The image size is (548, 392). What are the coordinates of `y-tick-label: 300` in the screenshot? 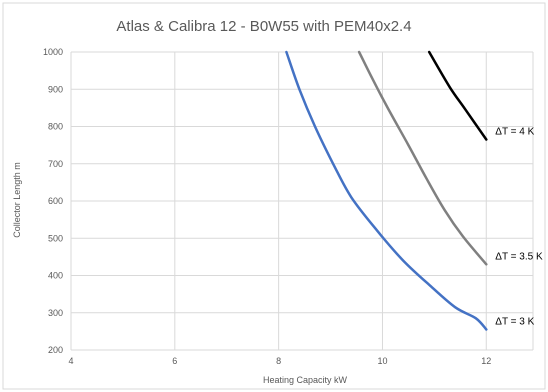 It's located at (55, 313).